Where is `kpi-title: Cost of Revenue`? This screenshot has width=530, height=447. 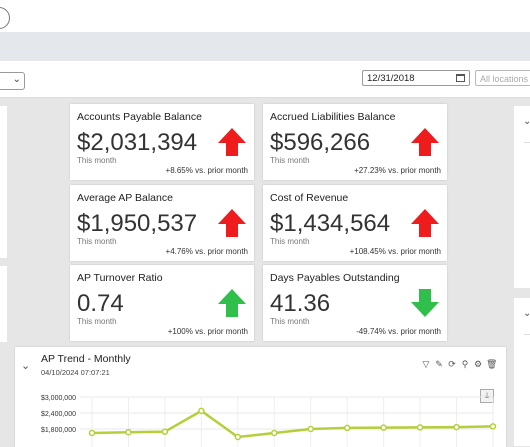
kpi-title: Cost of Revenue is located at coordinates (309, 198).